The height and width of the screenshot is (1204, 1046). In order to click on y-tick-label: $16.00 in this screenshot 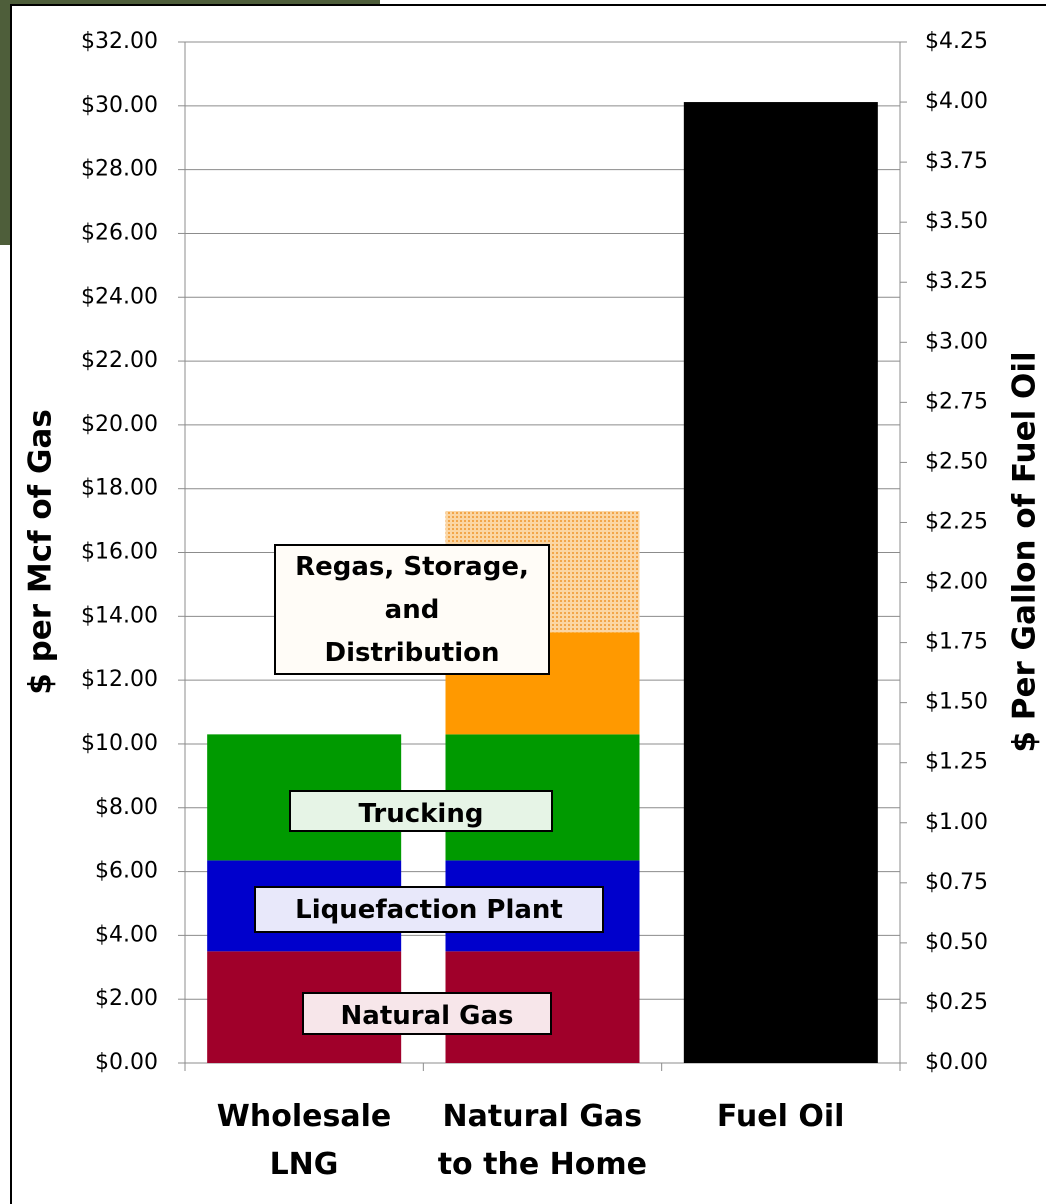, I will do `click(119, 552)`.